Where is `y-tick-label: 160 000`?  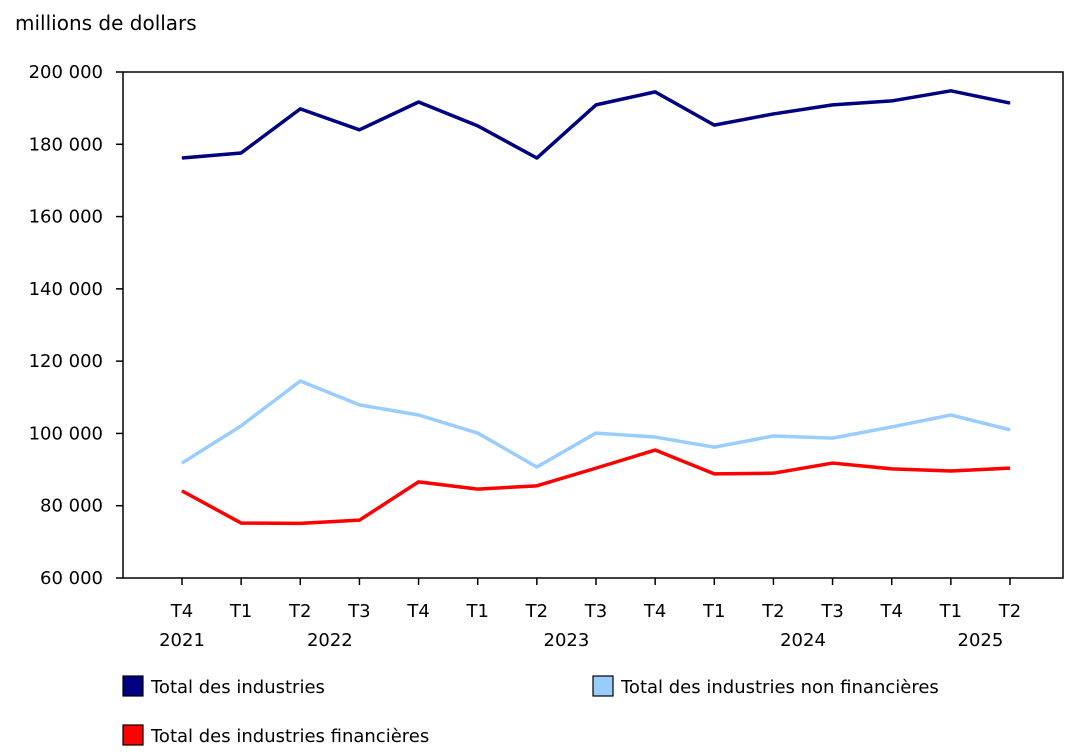
y-tick-label: 160 000 is located at coordinates (66, 217).